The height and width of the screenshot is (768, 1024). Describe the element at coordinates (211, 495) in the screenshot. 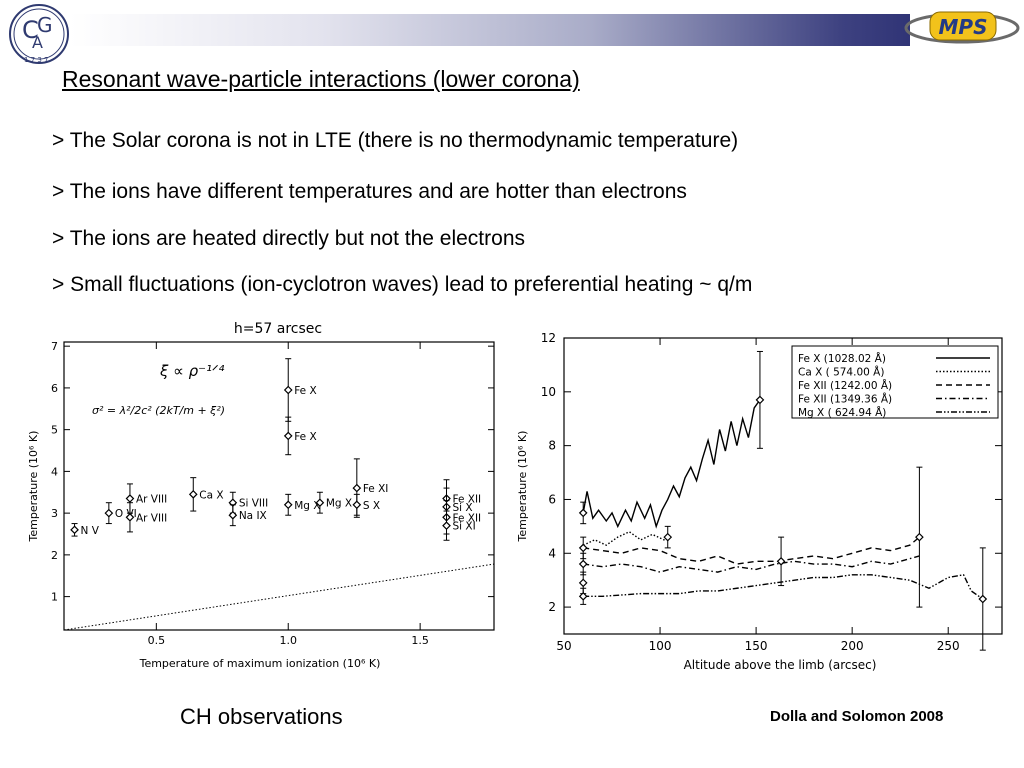

I see `point-label: Ca X` at that location.